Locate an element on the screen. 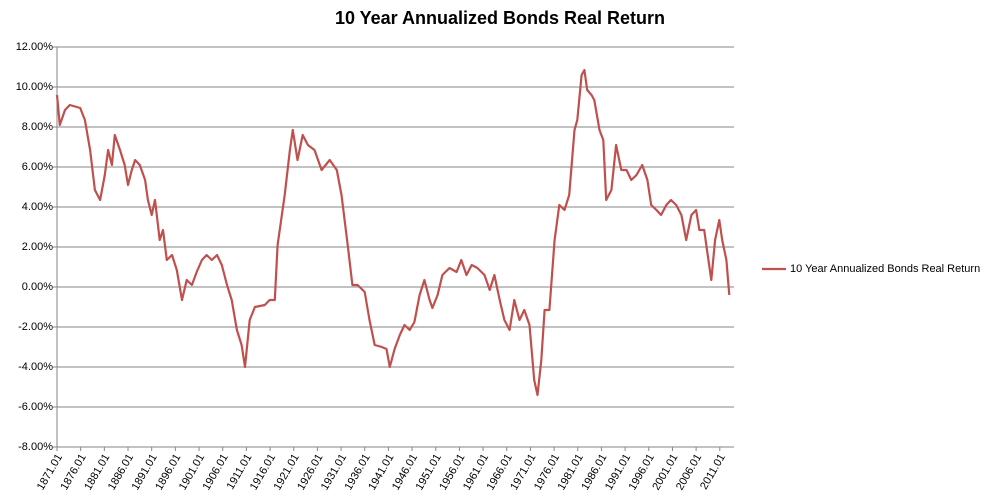 Image resolution: width=1000 pixels, height=500 pixels. y-tick-label: 10.00% is located at coordinates (35, 87).